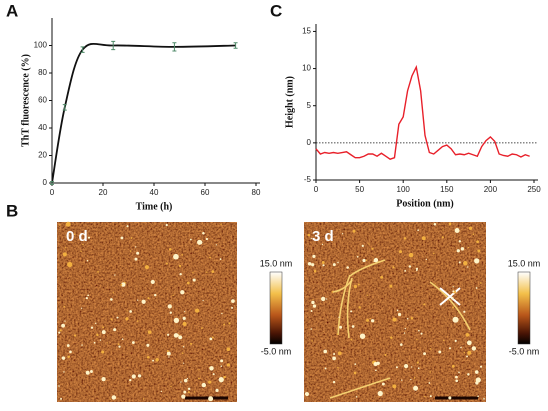  Describe the element at coordinates (42, 100) in the screenshot. I see `y-tick-label: 60` at that location.